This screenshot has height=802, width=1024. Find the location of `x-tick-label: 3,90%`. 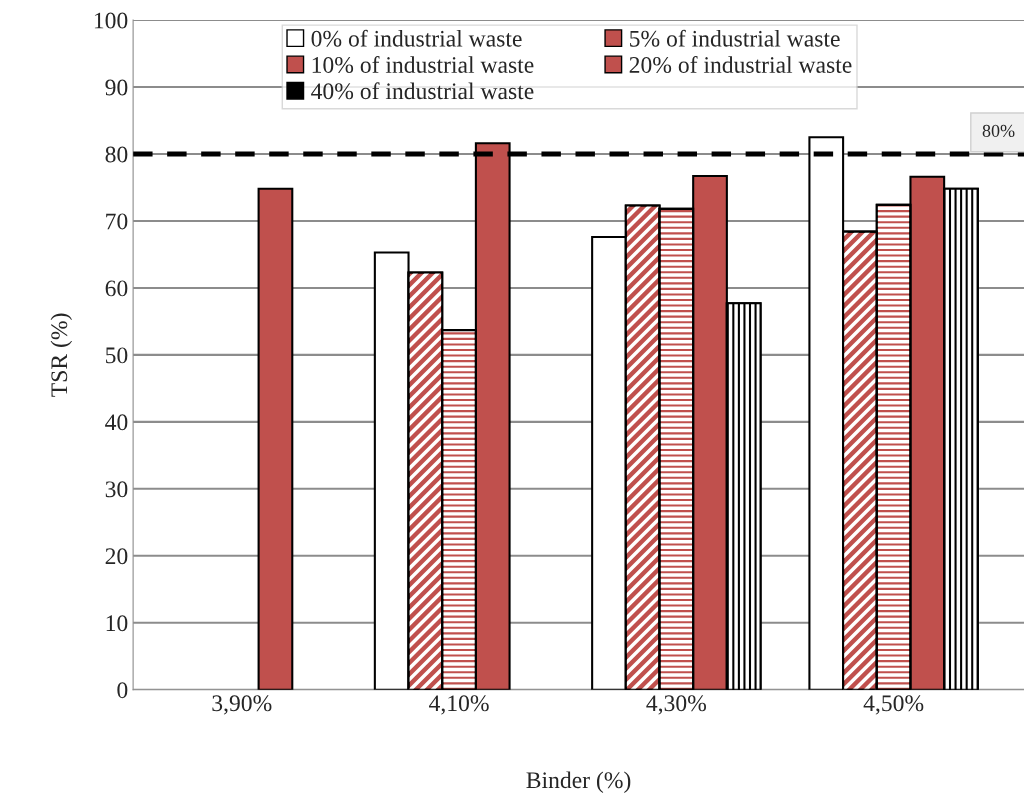

x-tick-label: 3,90% is located at coordinates (242, 705).